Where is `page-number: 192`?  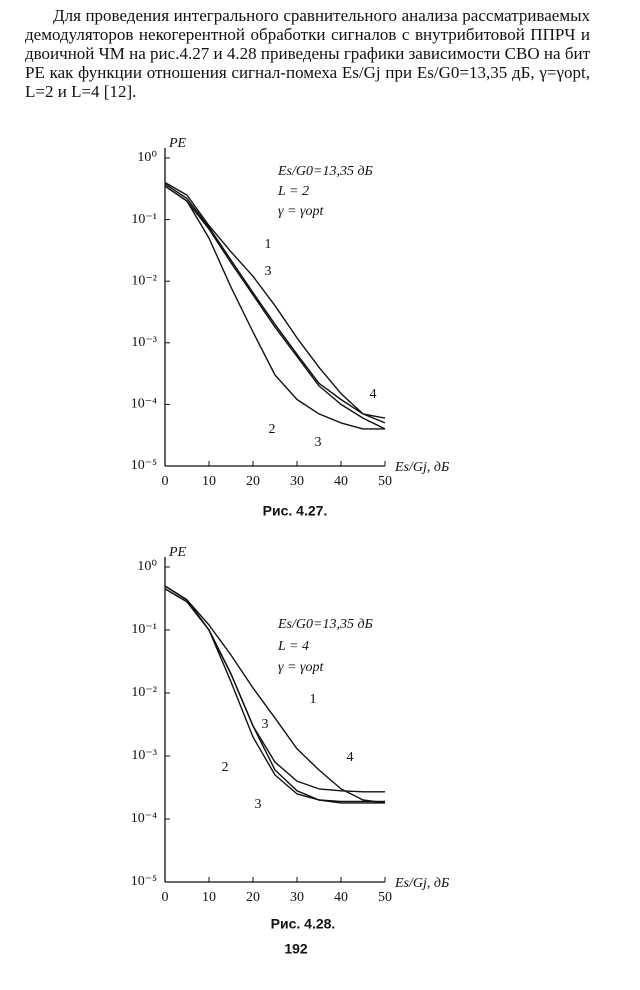
page-number: 192 is located at coordinates (296, 949).